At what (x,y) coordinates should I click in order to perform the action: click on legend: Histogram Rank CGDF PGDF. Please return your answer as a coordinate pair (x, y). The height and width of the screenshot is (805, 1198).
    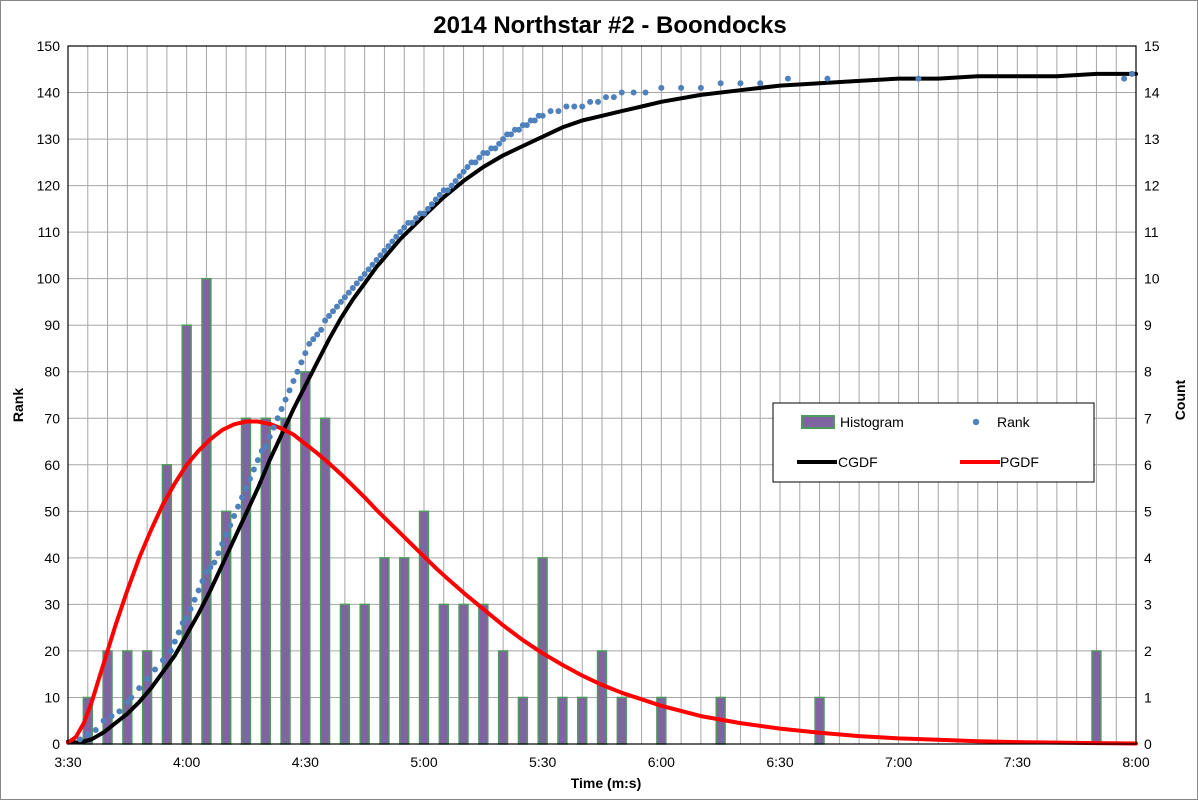
    Looking at the image, I should click on (933, 442).